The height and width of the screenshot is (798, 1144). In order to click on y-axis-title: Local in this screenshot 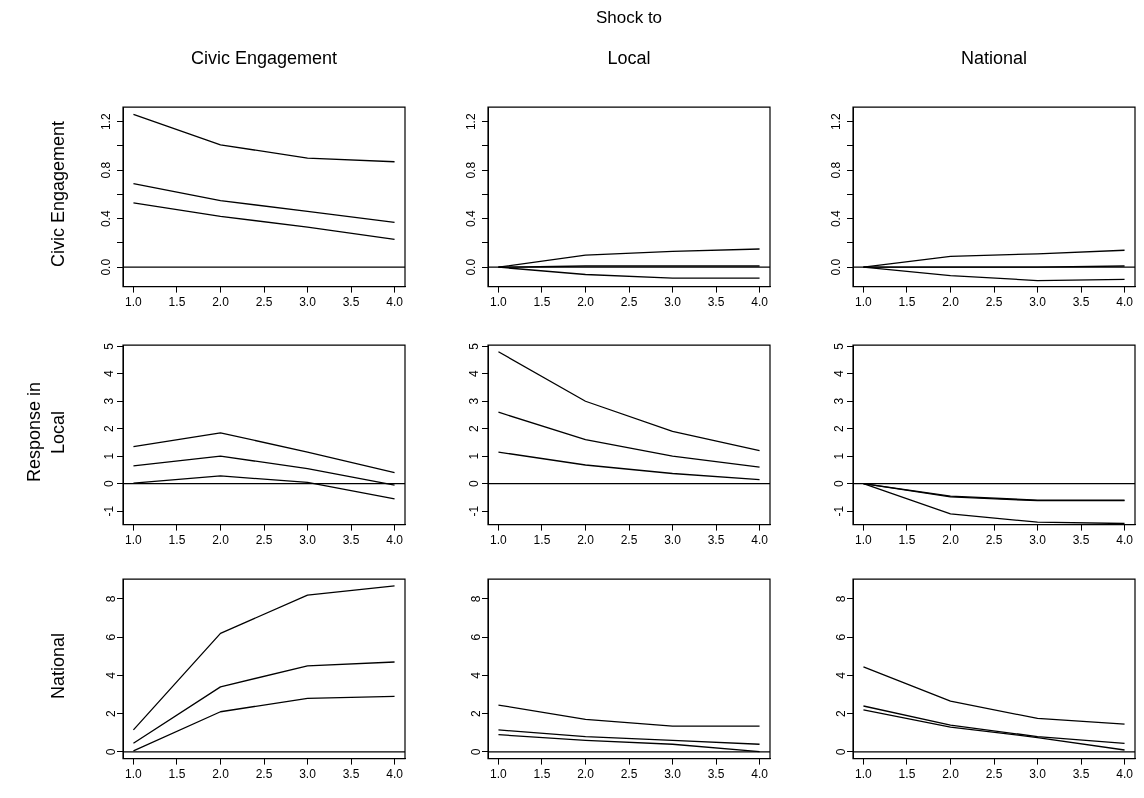, I will do `click(58, 432)`.